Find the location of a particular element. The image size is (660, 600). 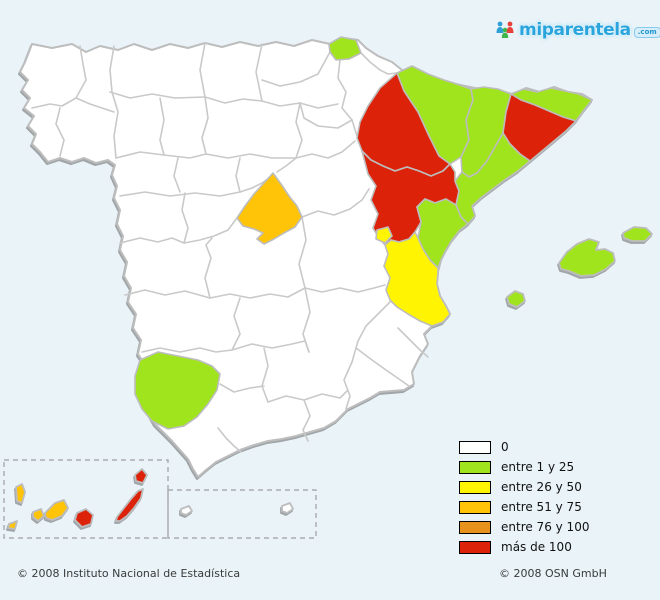

legend-row: entre 51 y 75 is located at coordinates (524, 507).